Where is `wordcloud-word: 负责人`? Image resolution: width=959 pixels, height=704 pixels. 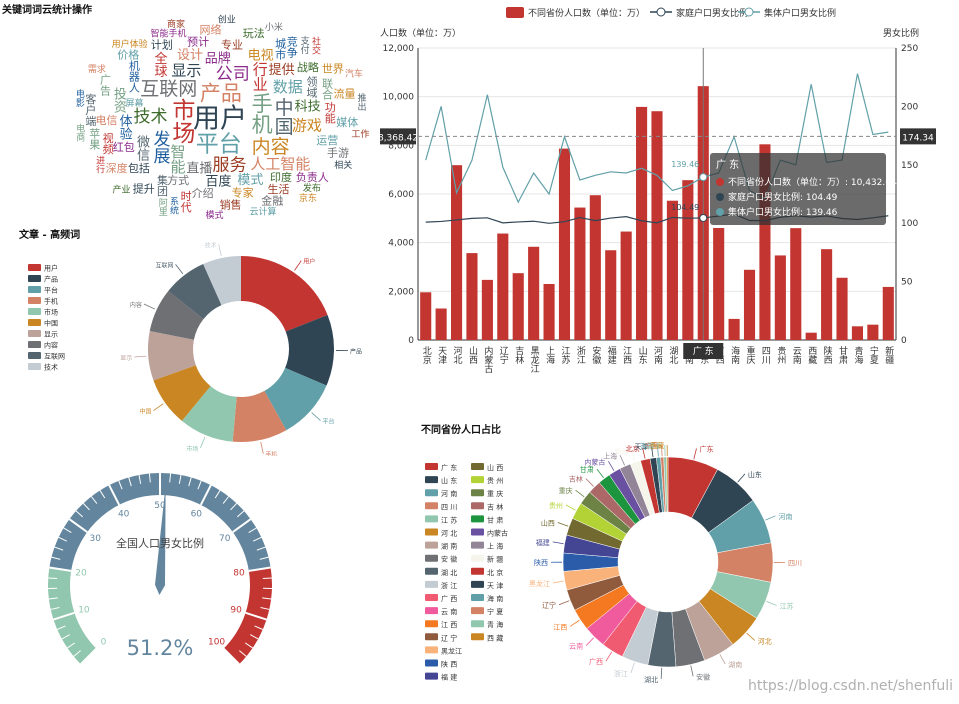
wordcloud-word: 负责人 is located at coordinates (312, 177).